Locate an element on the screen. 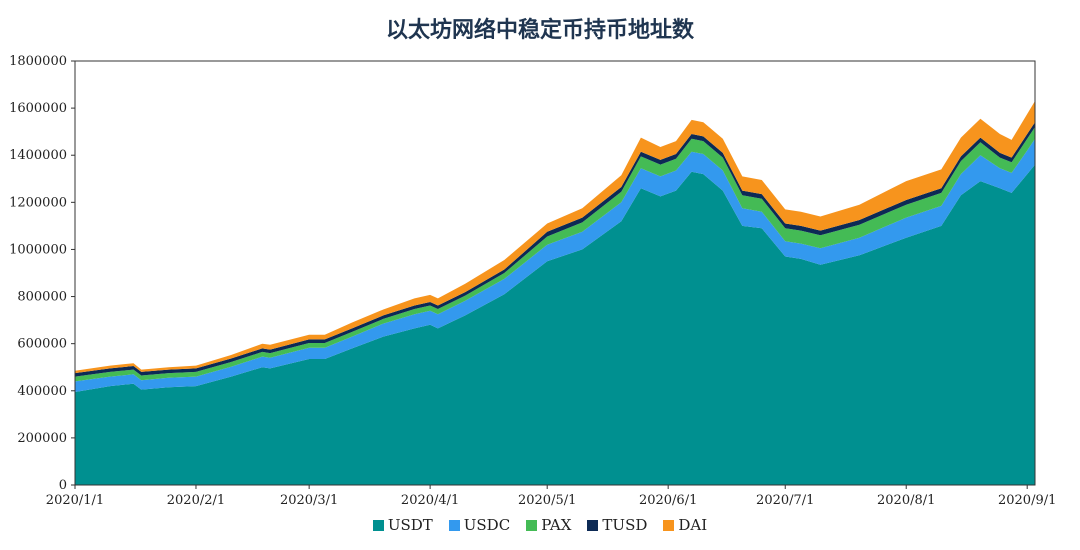 This screenshot has height=550, width=1080. y-tick-label: 1400000 is located at coordinates (38, 155).